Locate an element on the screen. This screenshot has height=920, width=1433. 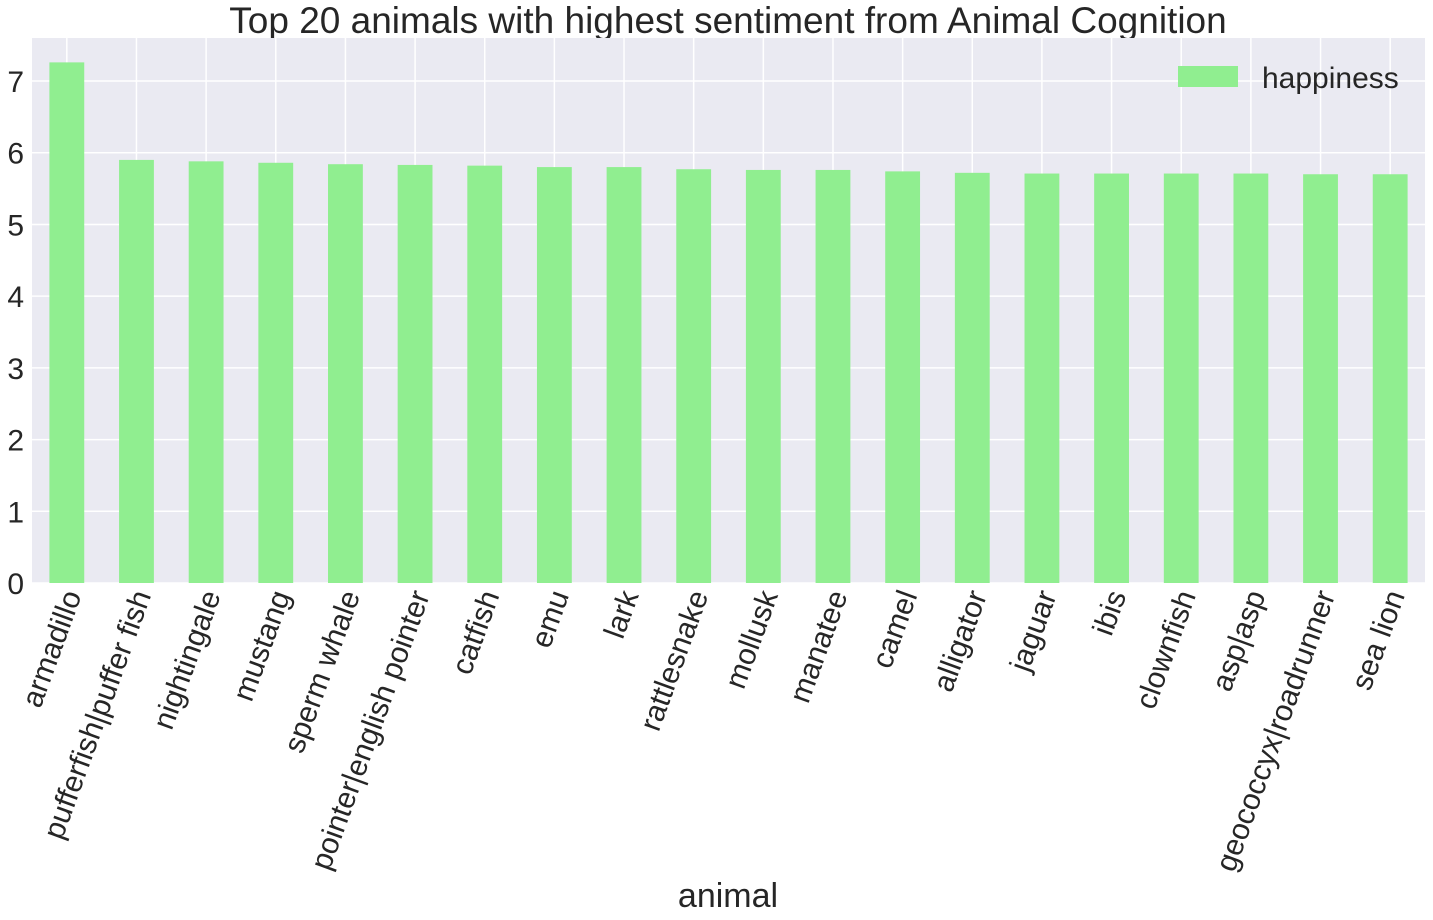
bar-lark is located at coordinates (624, 375).